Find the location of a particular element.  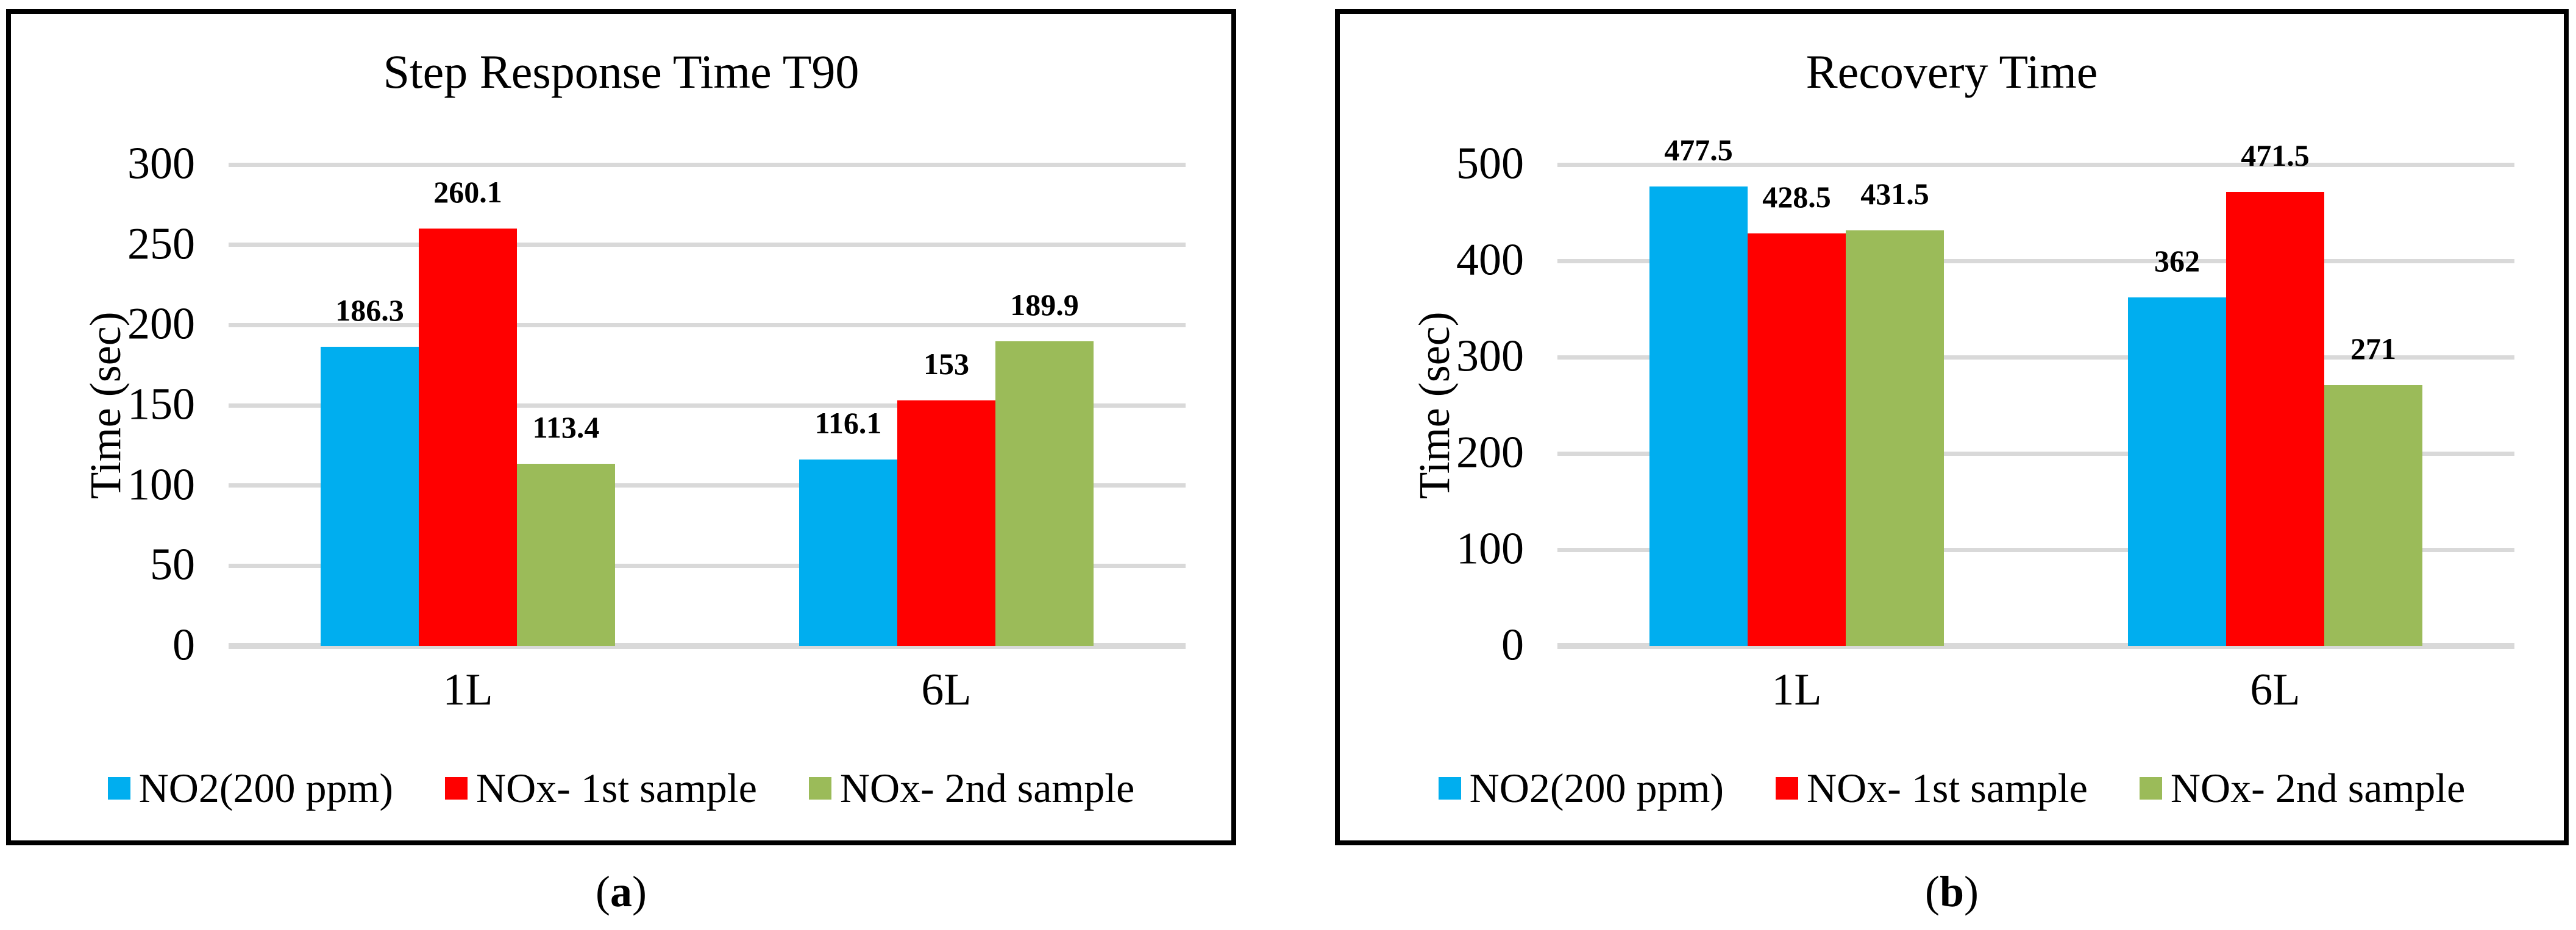

data-label: 431.5 is located at coordinates (1894, 194).